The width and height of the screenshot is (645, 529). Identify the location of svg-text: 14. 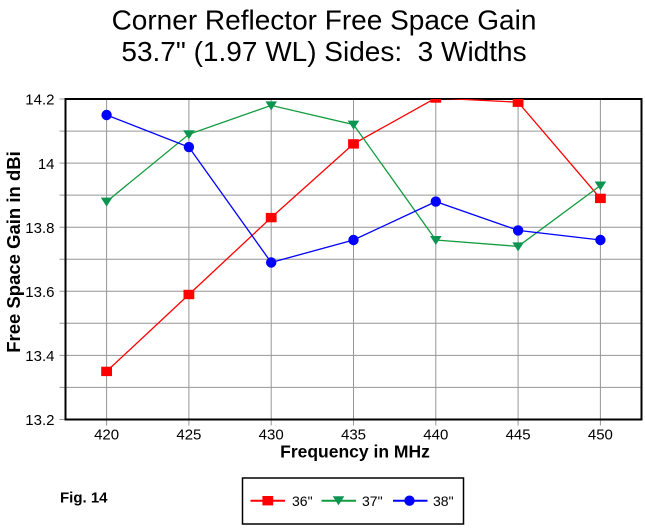
(46, 164).